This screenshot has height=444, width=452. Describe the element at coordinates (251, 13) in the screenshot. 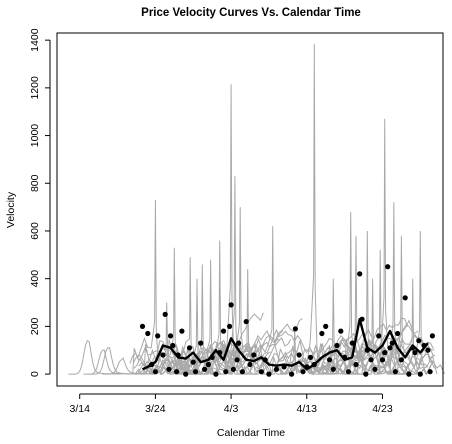

I see `chart-title: Price Velocity Curves Vs. Calendar Time` at that location.